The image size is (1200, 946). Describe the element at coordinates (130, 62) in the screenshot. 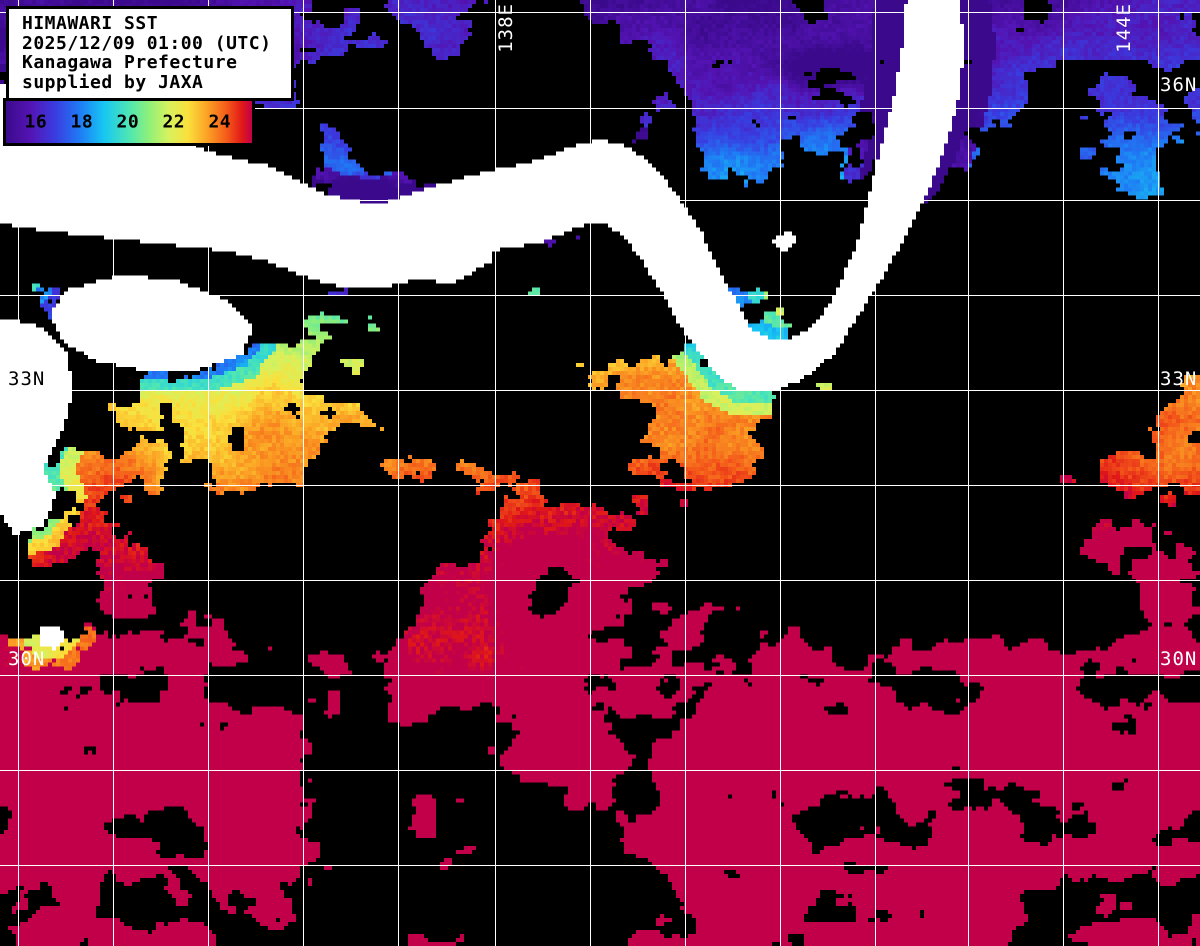

I see `title-line-provider: Kanagawa Prefecture` at that location.